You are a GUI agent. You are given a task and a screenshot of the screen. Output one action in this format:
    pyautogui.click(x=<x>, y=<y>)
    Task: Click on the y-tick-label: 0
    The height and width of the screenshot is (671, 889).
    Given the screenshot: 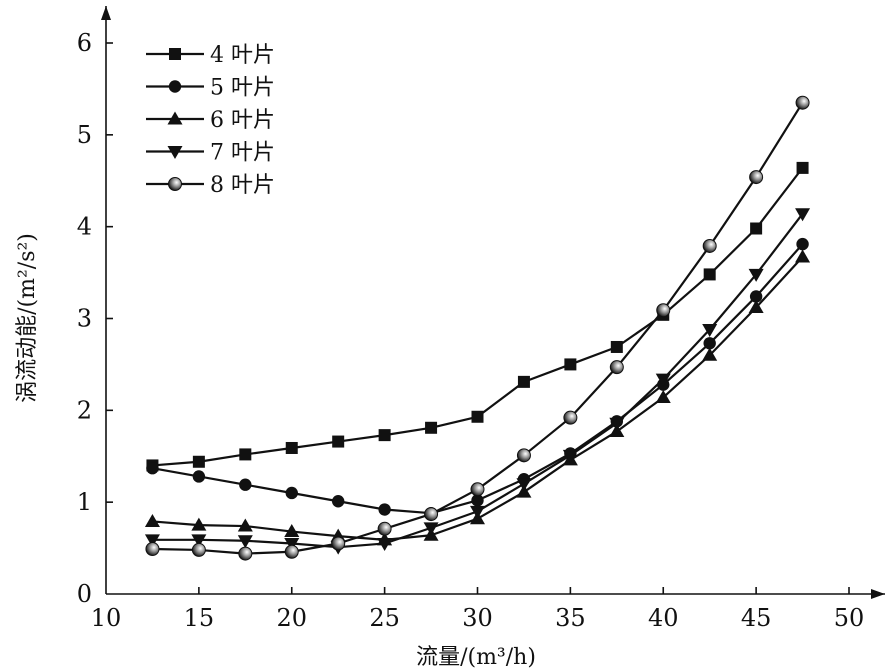 What is the action you would take?
    pyautogui.click(x=84, y=594)
    